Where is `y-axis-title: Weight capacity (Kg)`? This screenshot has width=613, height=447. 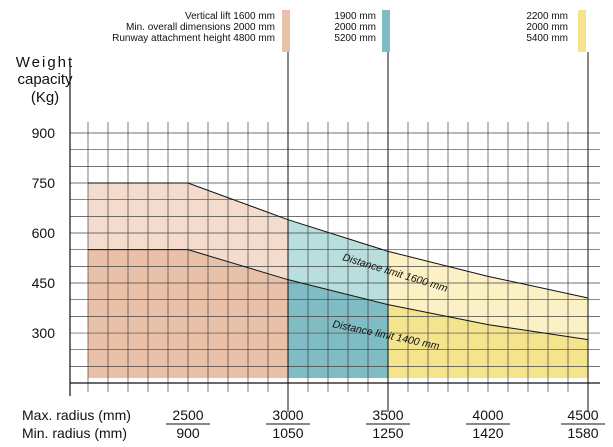
y-axis-title: Weight capacity (Kg) is located at coordinates (45, 80).